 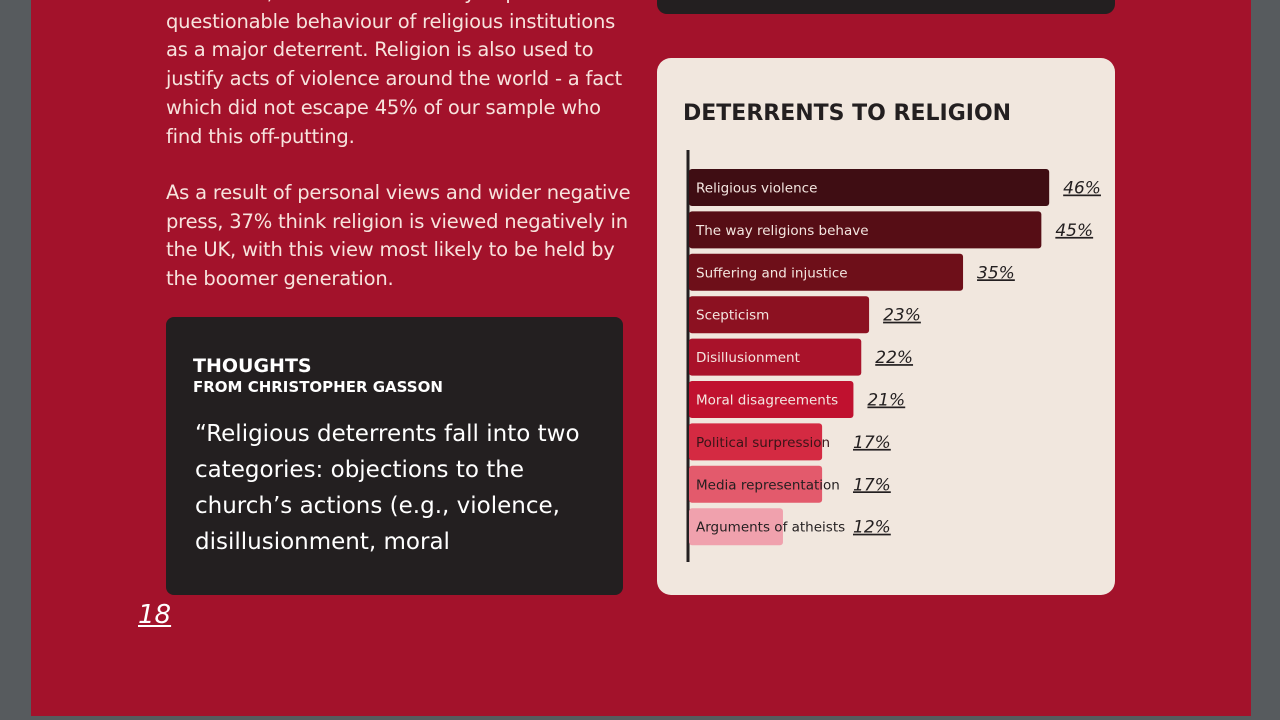 I want to click on quote-title: THOUGHTS, so click(x=252, y=366).